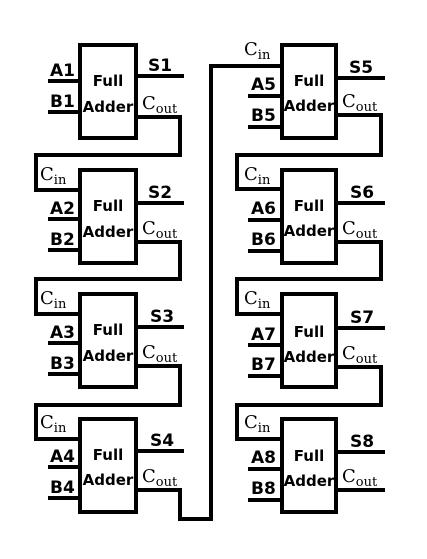 The height and width of the screenshot is (559, 427). I want to click on full-adder-7: Full Adder Cin A7 B7 S7 Cout, so click(311, 338).